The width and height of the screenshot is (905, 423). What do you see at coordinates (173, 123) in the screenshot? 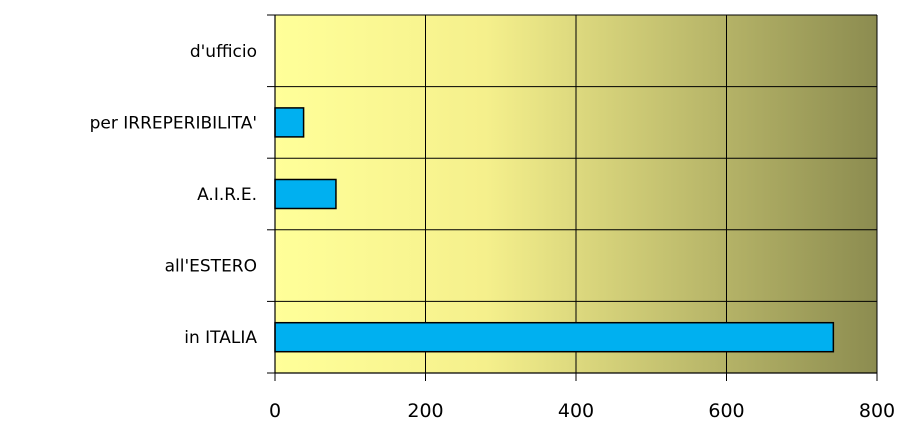
I see `category-label-1: per IRREPERIBILITA'` at bounding box center [173, 123].